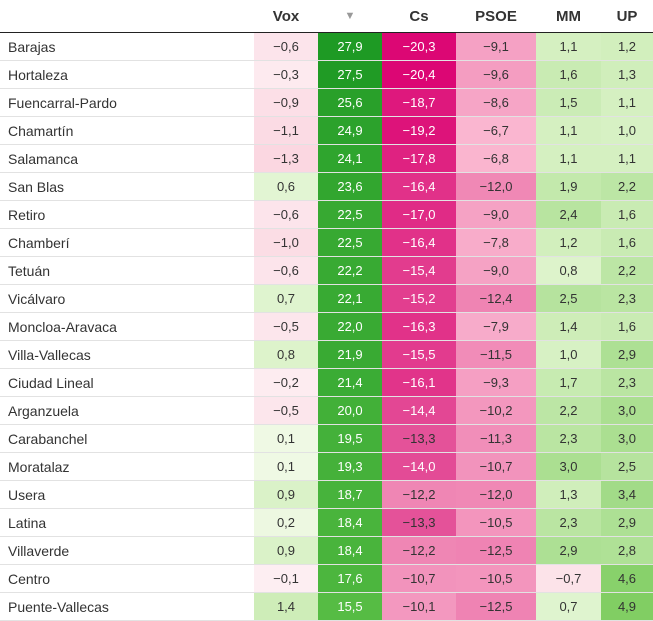 Image resolution: width=653 pixels, height=621 pixels. What do you see at coordinates (286, 242) in the screenshot?
I see `heatmap-cell-vox: −1,0` at bounding box center [286, 242].